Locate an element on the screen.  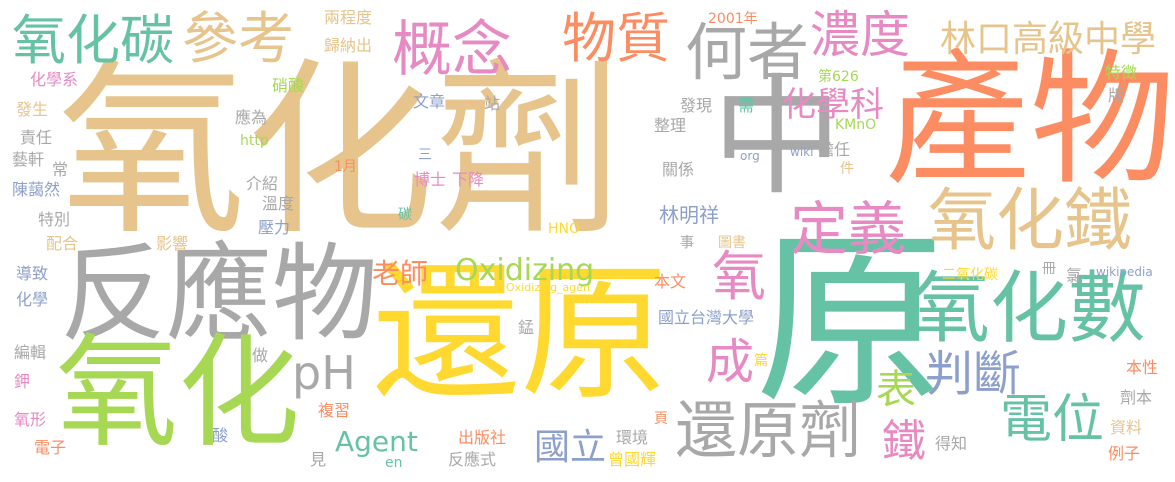
word-need: 需 is located at coordinates (746, 105).